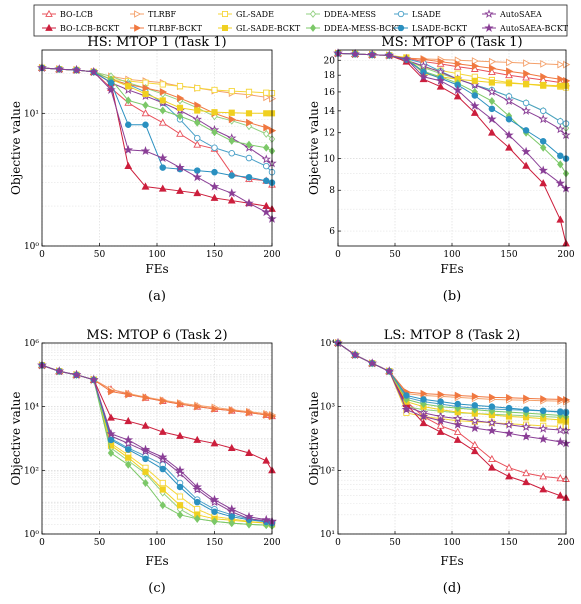 The image size is (581, 604). What do you see at coordinates (330, 76) in the screenshot?
I see `y-tick-label: 18` at bounding box center [330, 76].